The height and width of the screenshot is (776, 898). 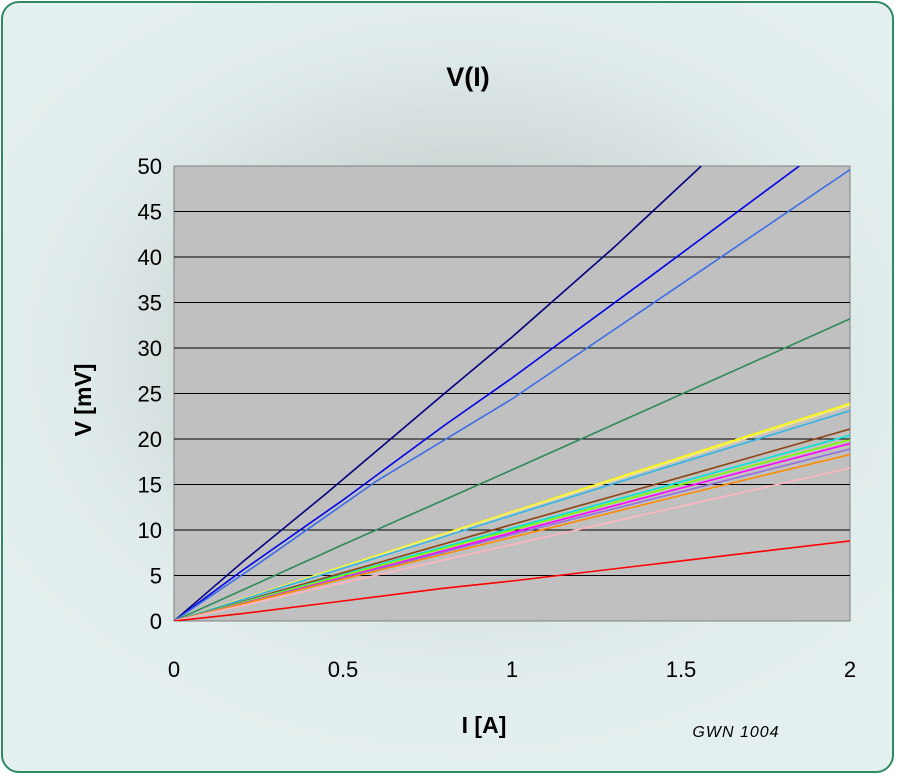 What do you see at coordinates (150, 257) in the screenshot?
I see `y-tick-label: 40` at bounding box center [150, 257].